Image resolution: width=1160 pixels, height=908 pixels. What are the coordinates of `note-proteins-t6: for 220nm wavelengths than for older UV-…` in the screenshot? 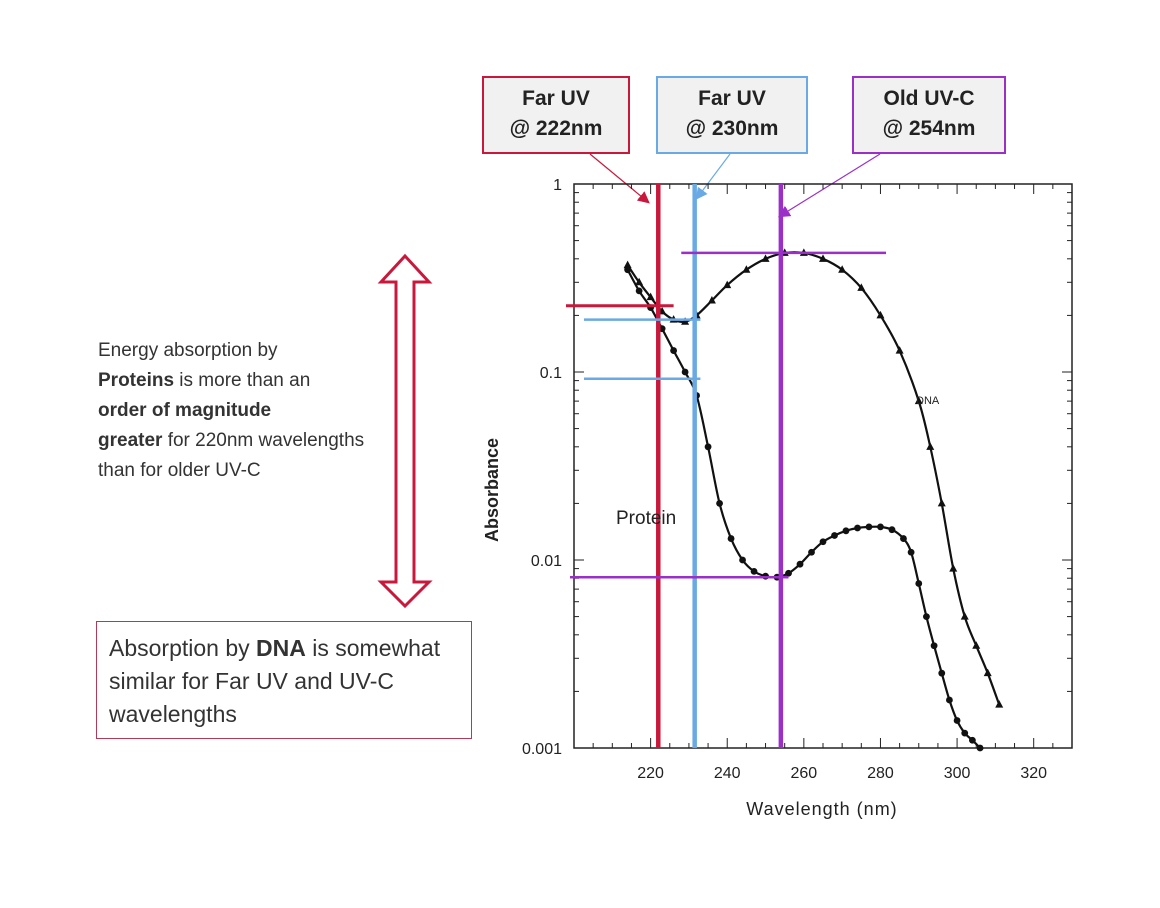 It's located at (231, 455).